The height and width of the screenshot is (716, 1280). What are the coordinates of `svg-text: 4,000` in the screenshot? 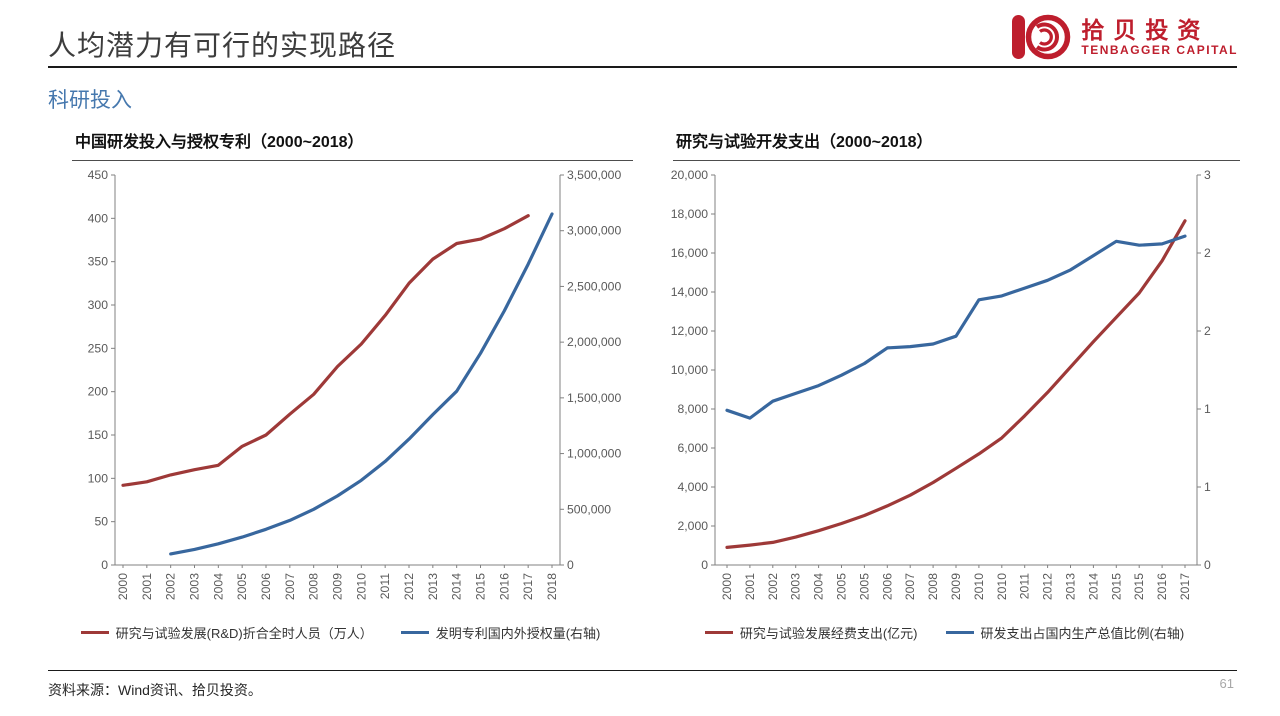 It's located at (693, 487).